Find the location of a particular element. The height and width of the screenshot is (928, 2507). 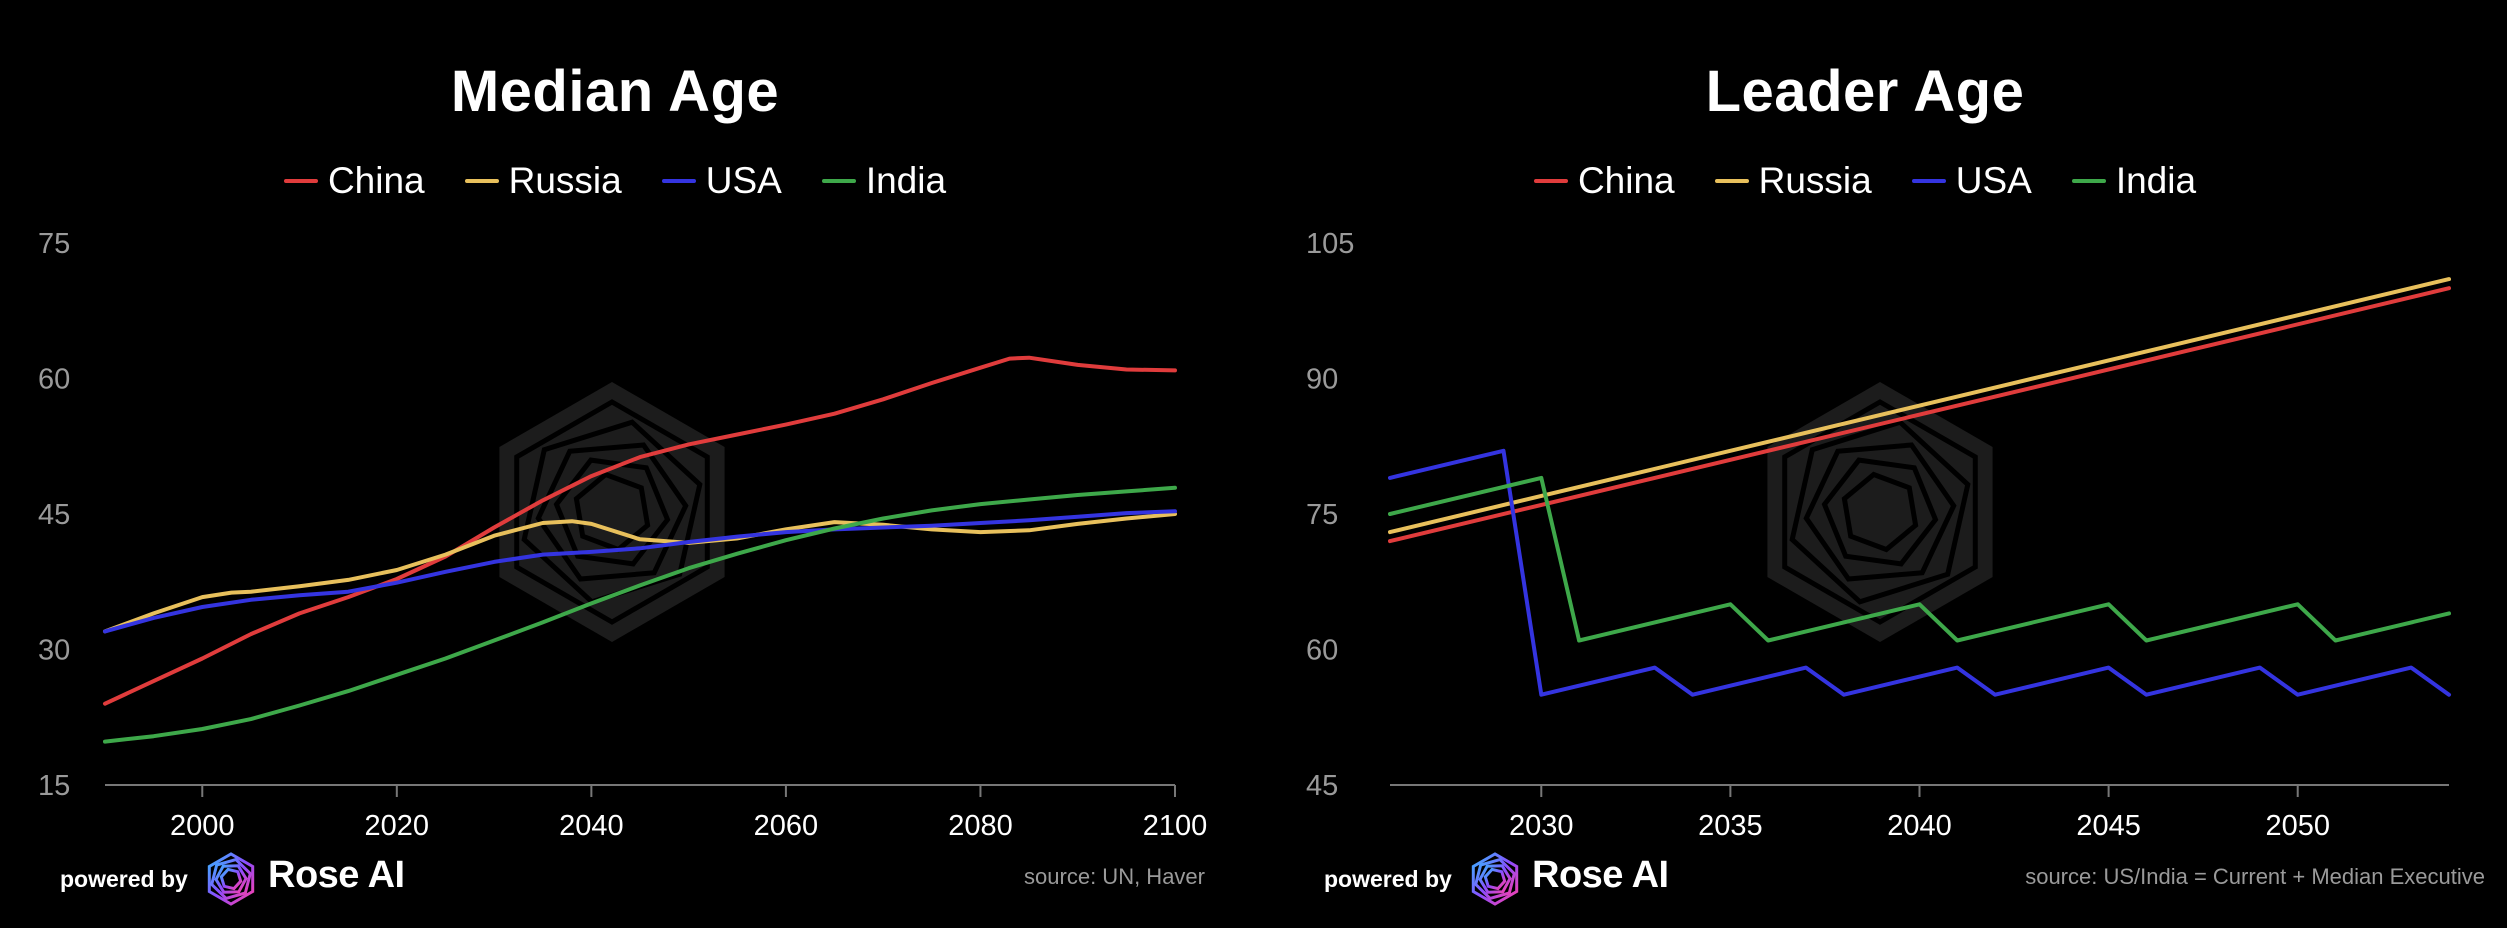

y-tick-label: 30 is located at coordinates (54, 651).